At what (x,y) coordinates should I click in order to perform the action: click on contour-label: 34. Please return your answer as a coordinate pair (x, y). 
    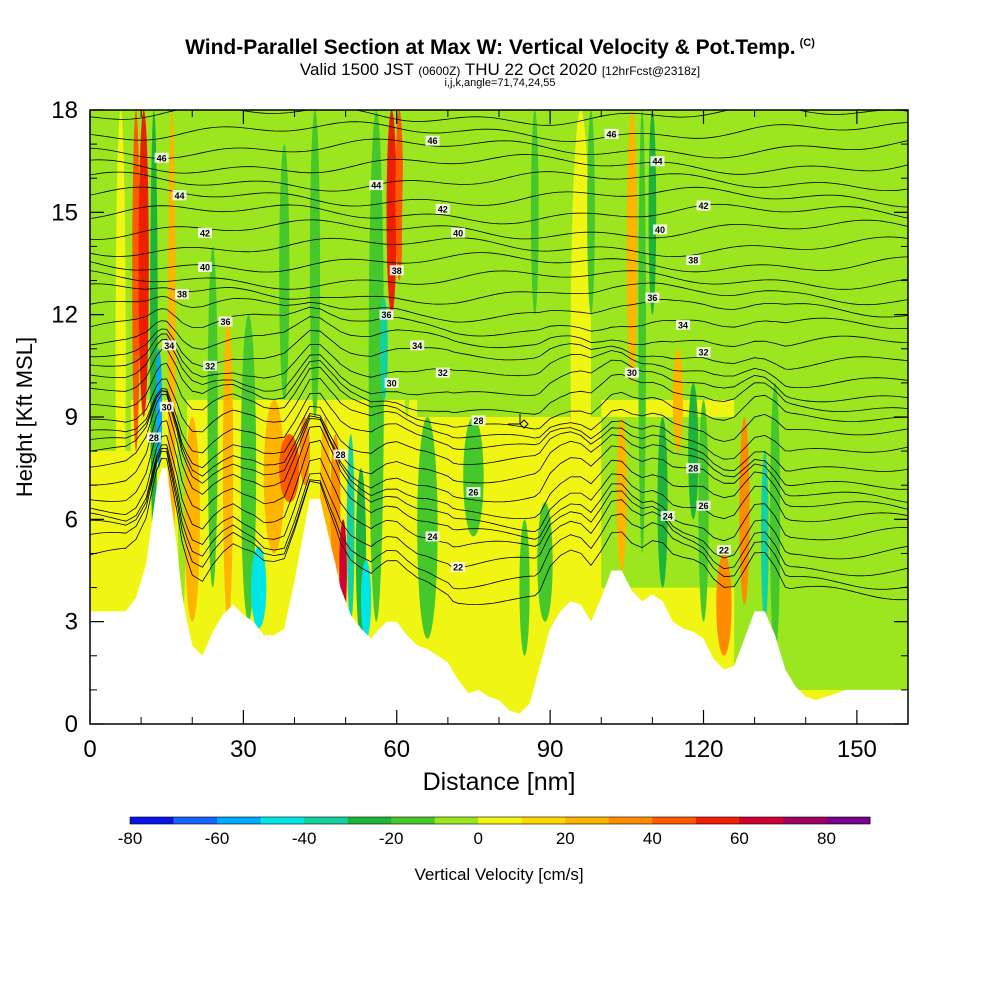
    Looking at the image, I should click on (417, 345).